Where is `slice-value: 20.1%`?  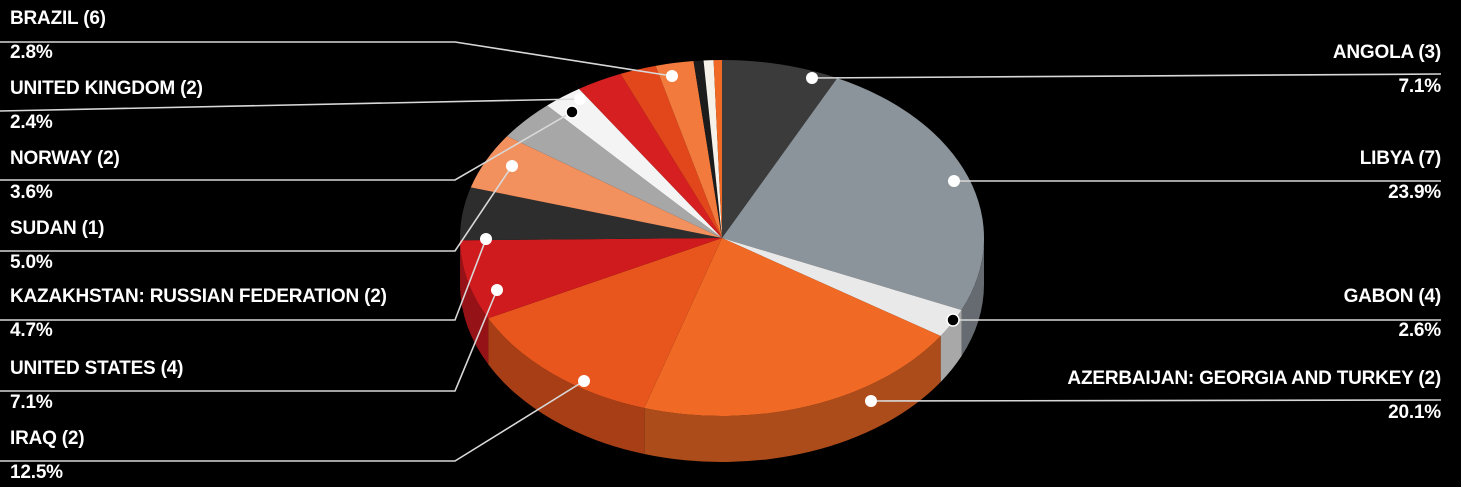
slice-value: 20.1% is located at coordinates (1414, 412).